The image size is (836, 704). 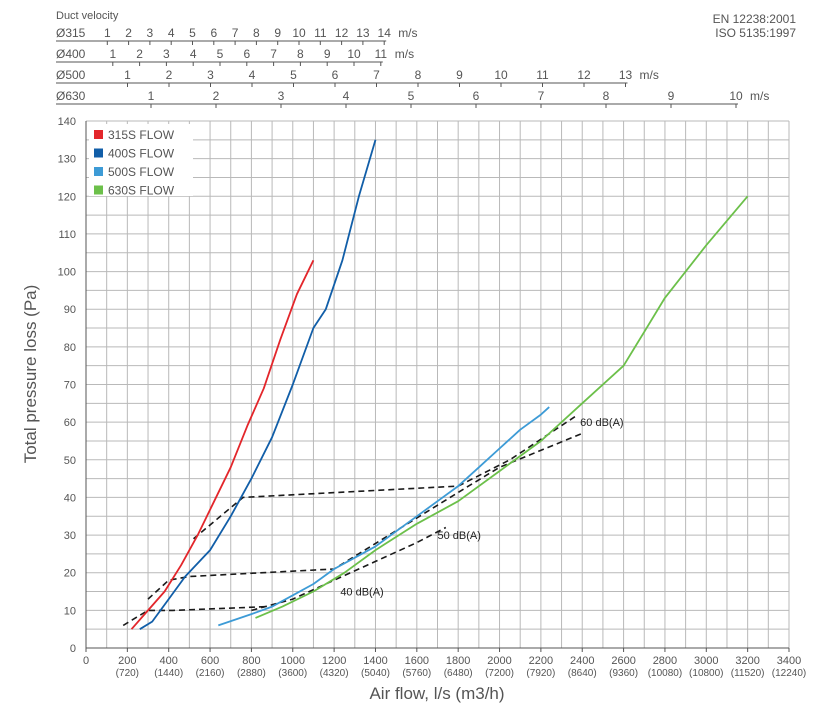 I want to click on x-tick-sublabel: (2160), so click(x=210, y=673).